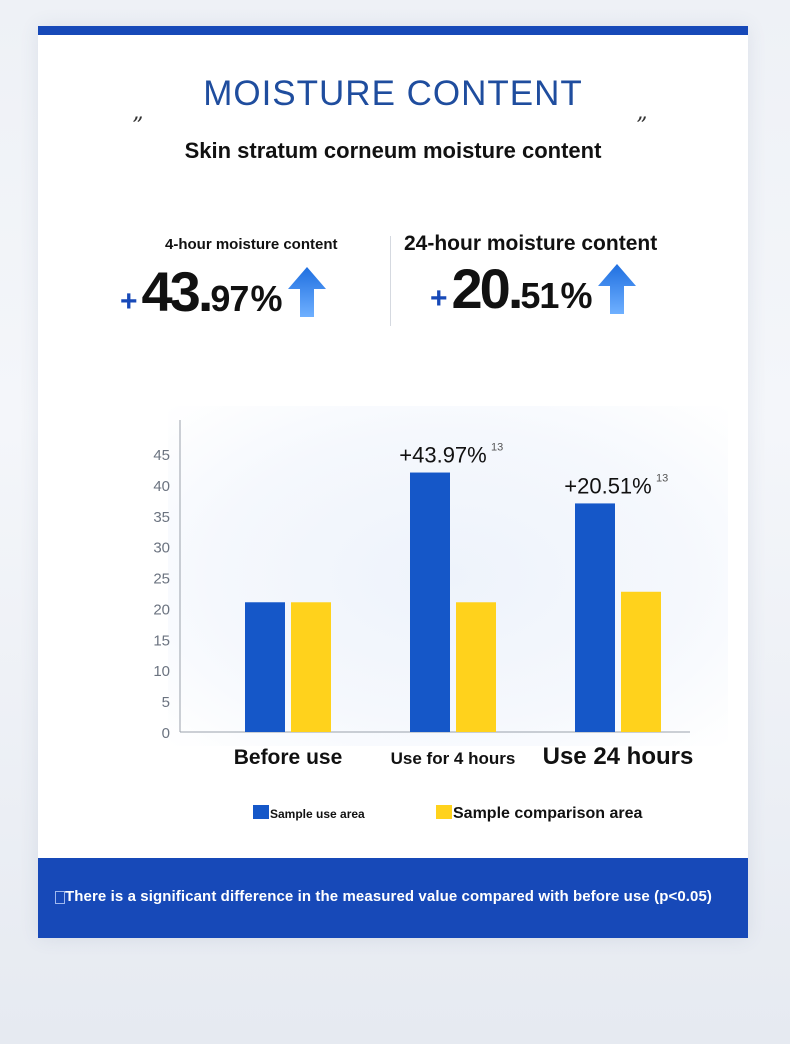  I want to click on page-subtitle: Skin stratum corneum moisture content, so click(393, 150).